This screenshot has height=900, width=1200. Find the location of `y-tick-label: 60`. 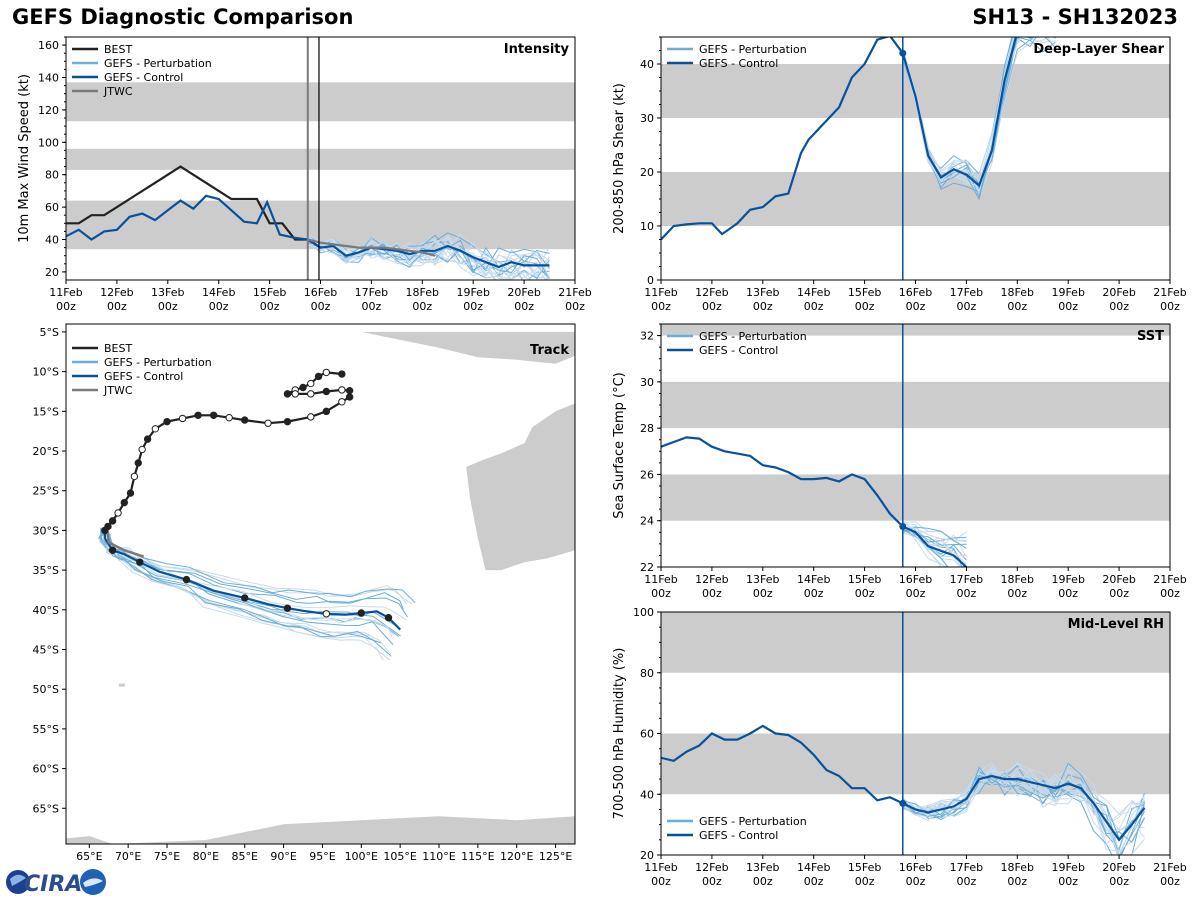

y-tick-label: 60 is located at coordinates (52, 207).